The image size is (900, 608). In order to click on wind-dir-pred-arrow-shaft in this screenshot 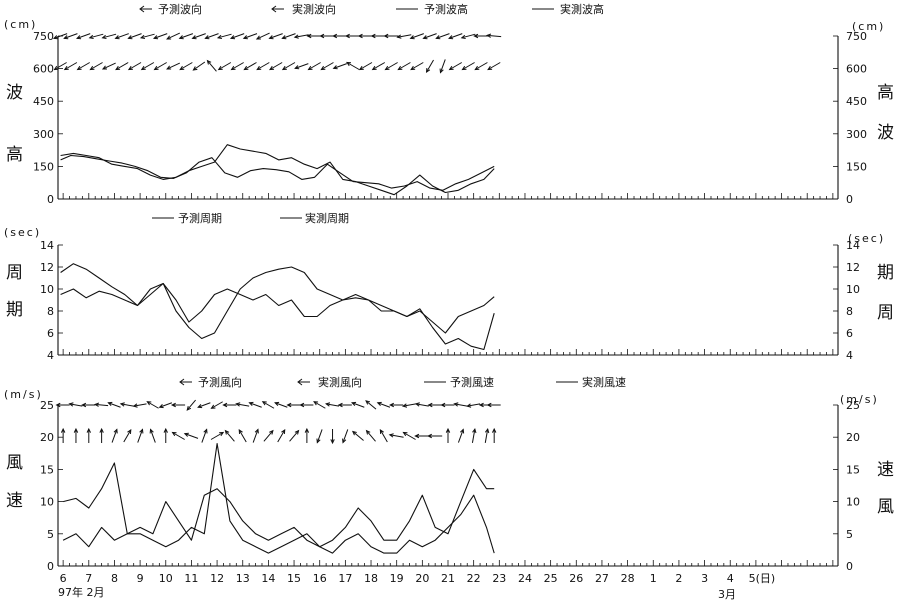, I will do `click(422, 405)`.